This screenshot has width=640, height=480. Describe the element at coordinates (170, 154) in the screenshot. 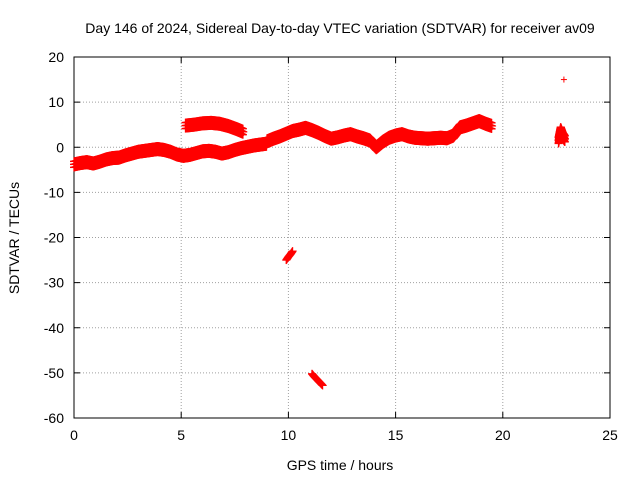

I see `main-trace-early` at that location.